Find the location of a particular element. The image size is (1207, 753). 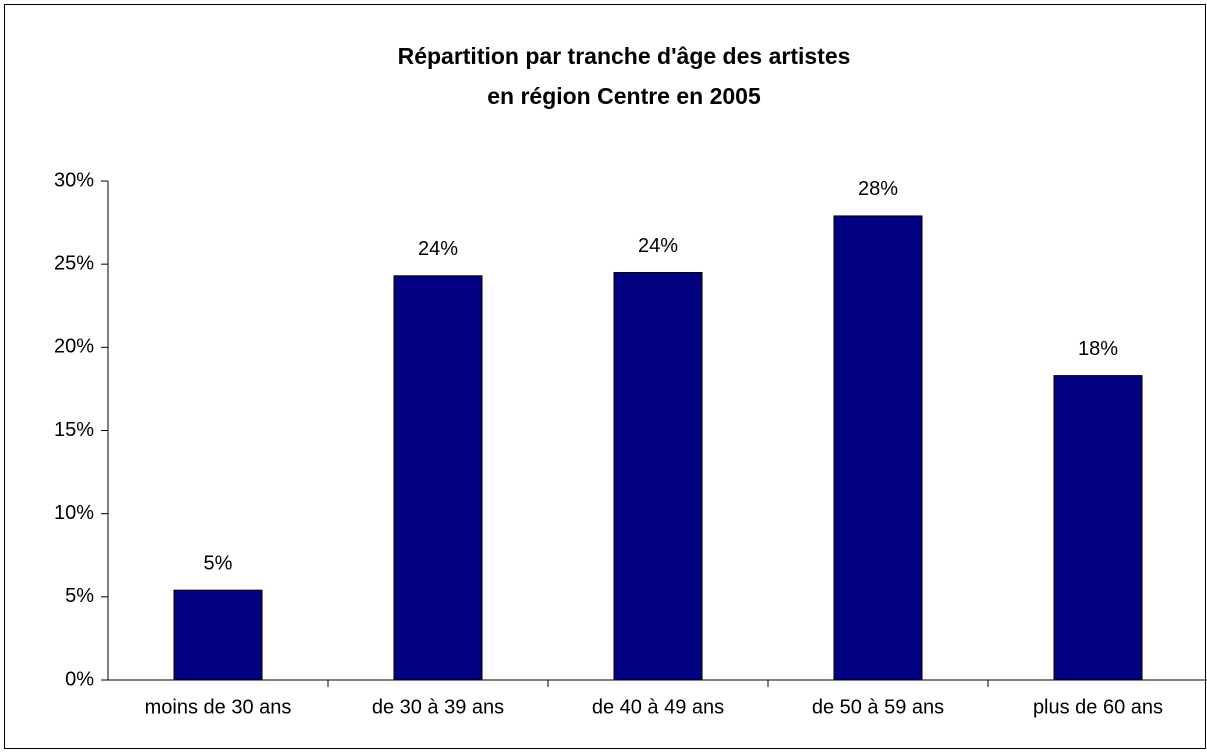

y-tick-label: 30% is located at coordinates (74, 180).